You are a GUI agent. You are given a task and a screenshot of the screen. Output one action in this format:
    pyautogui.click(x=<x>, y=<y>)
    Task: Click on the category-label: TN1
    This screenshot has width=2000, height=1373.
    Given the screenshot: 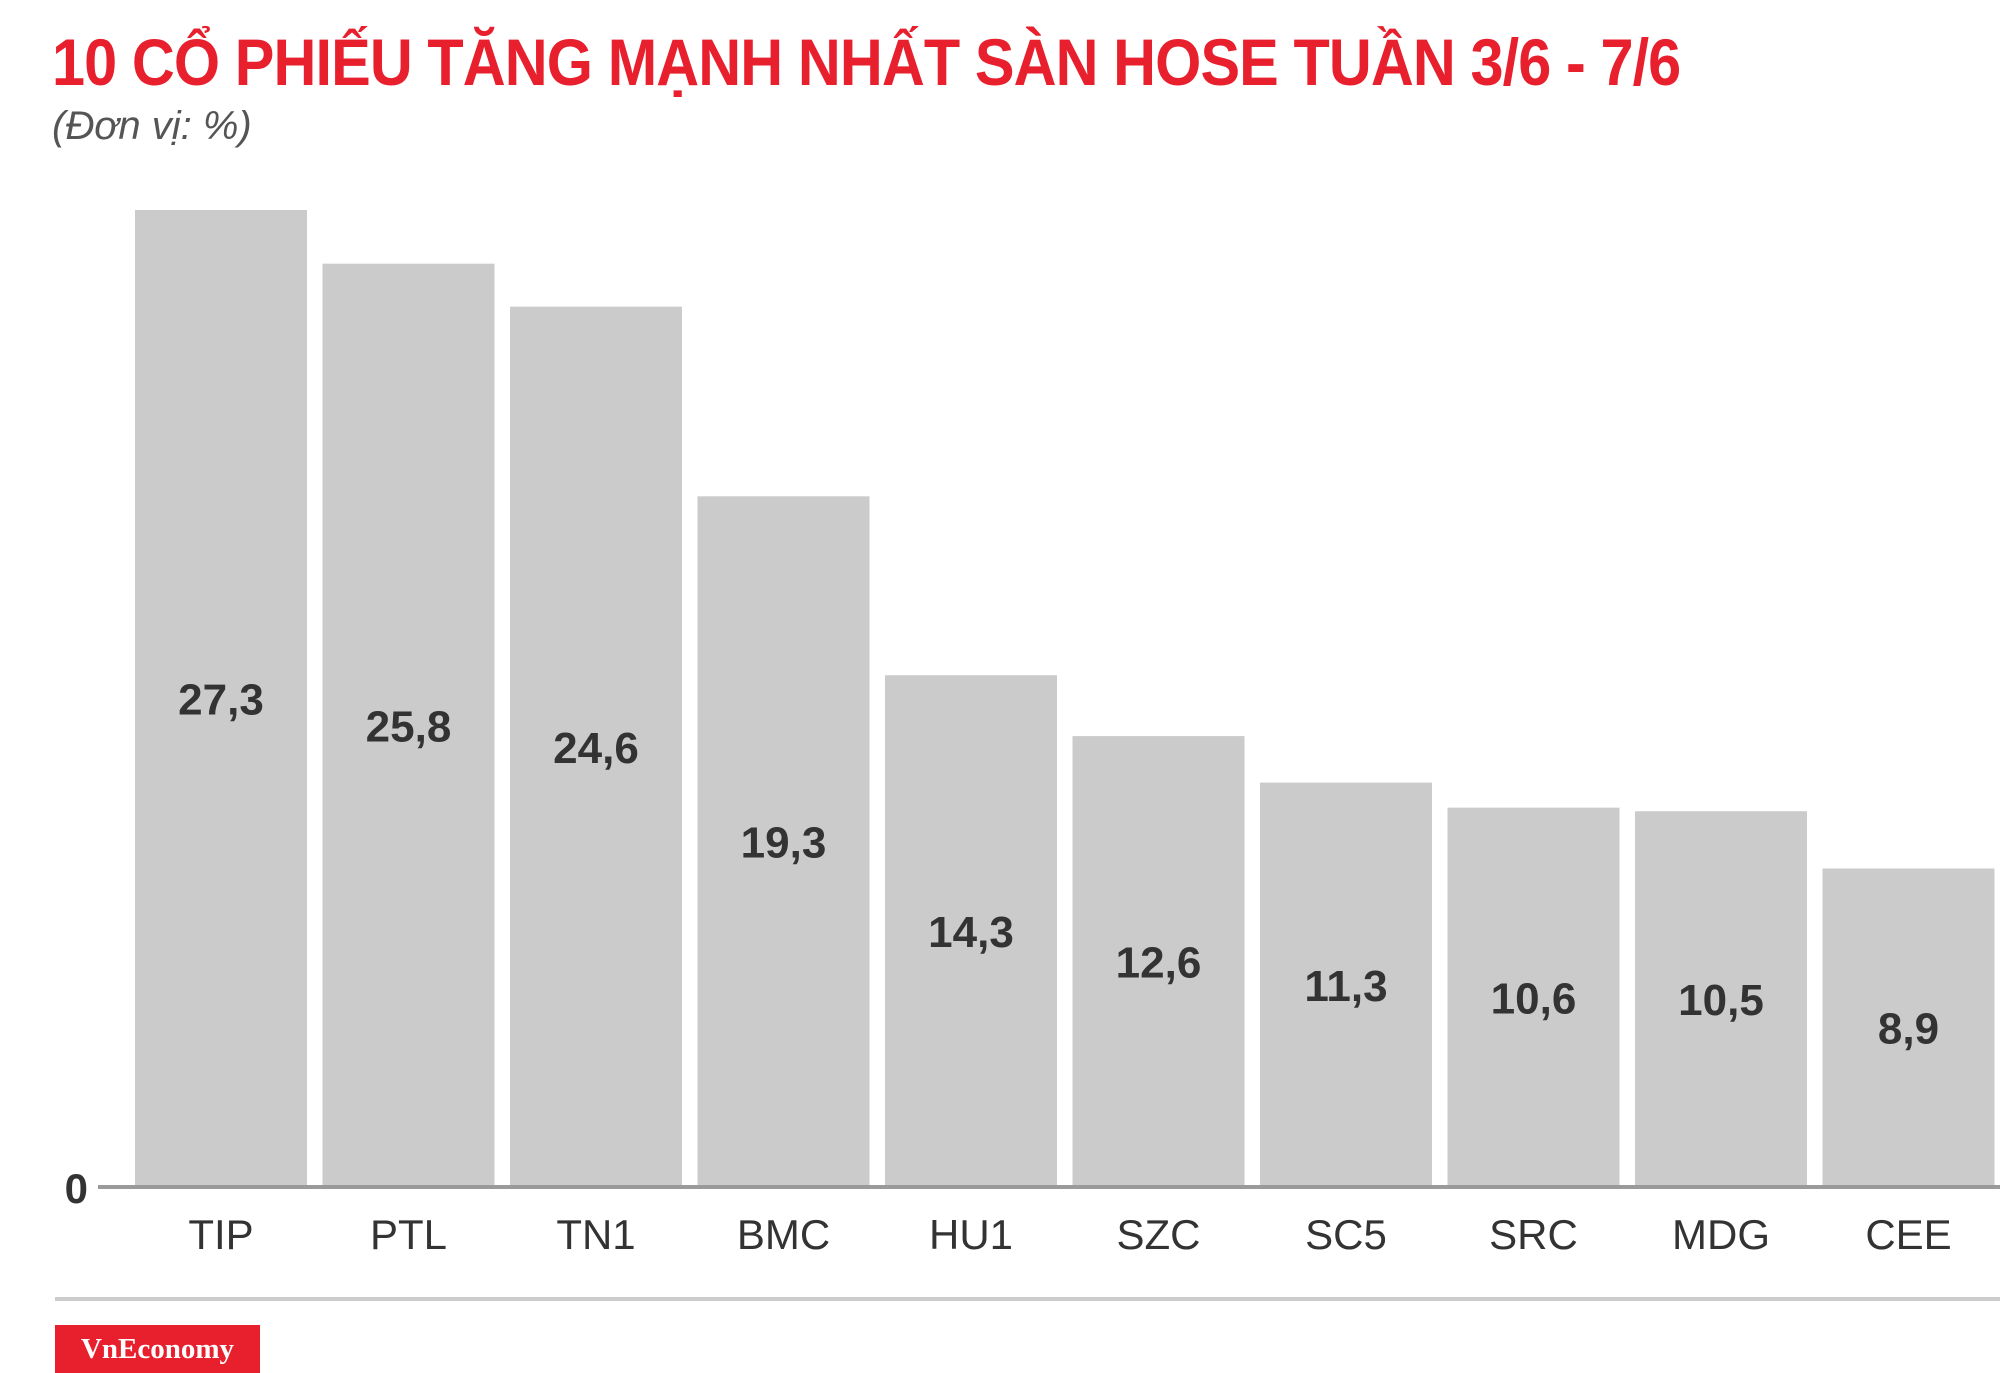 What is the action you would take?
    pyautogui.click(x=595, y=1234)
    